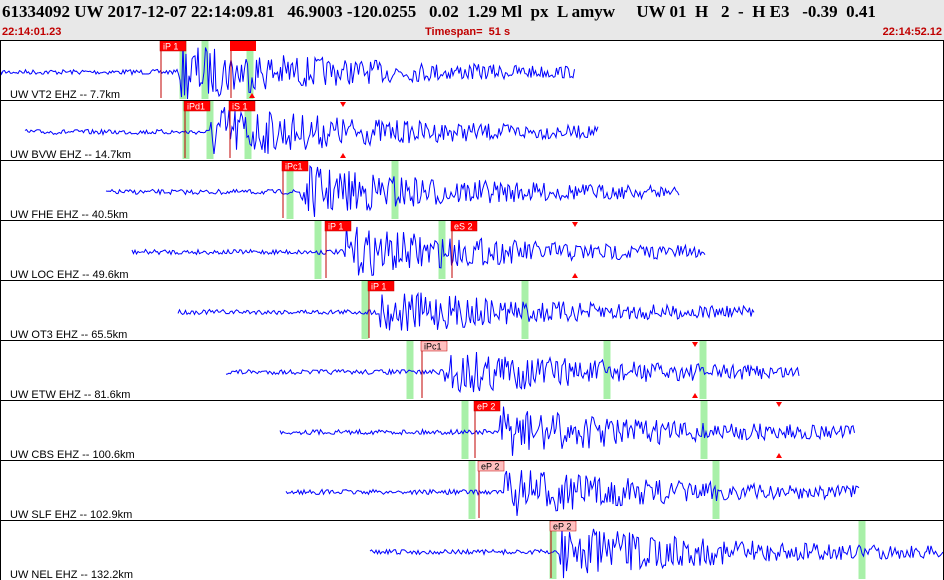 Image resolution: width=944 pixels, height=580 pixels. I want to click on trace-panel: iPd1 iS 1 UW BVW EHZ -- 14.7km, so click(472, 131).